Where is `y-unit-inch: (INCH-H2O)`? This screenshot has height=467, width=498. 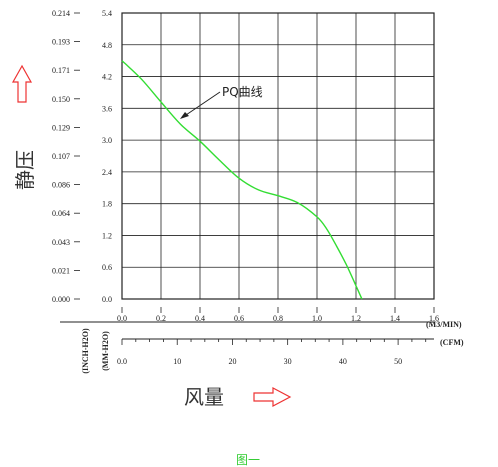
y-unit-inch: (INCH-H2O) is located at coordinates (85, 351).